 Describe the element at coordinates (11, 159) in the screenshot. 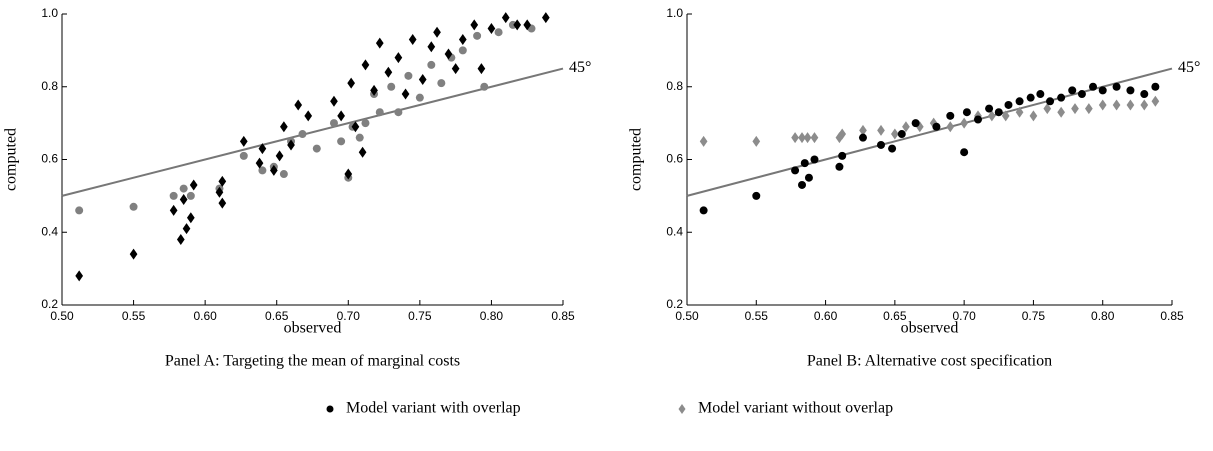

I see `y-axis-label: computed` at that location.